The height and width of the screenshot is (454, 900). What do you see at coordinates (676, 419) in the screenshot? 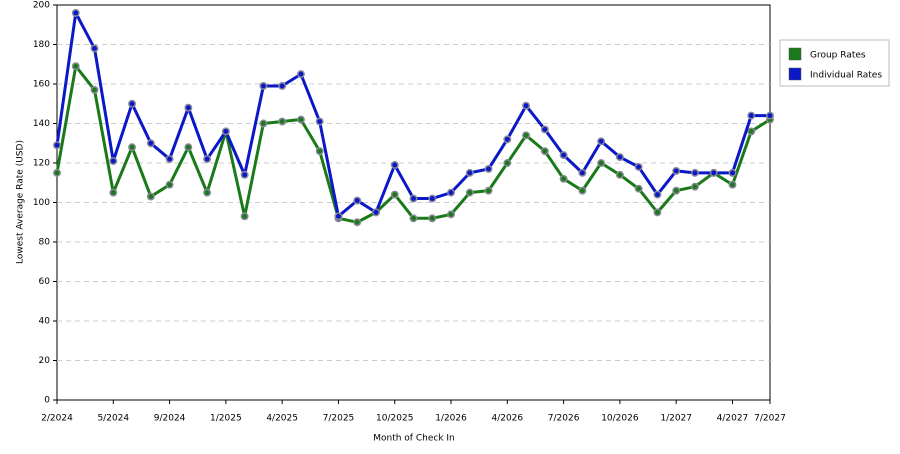
I see `x-tick-label: 1/2027` at bounding box center [676, 419].